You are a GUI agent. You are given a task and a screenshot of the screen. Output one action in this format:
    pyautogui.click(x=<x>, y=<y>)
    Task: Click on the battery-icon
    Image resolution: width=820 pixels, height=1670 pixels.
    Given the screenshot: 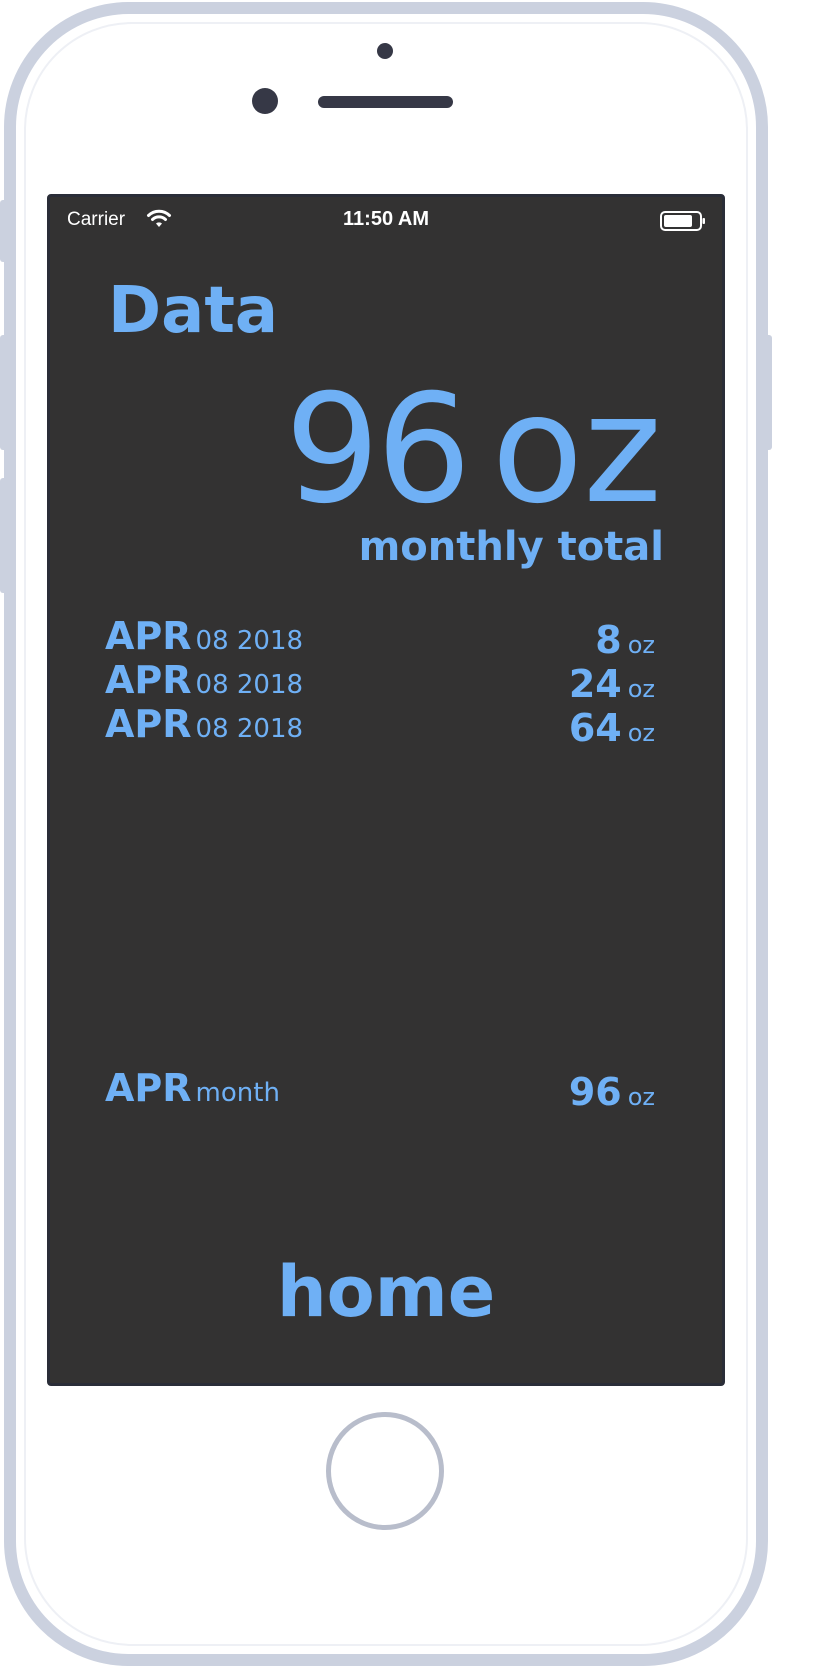 What is the action you would take?
    pyautogui.click(x=682, y=221)
    